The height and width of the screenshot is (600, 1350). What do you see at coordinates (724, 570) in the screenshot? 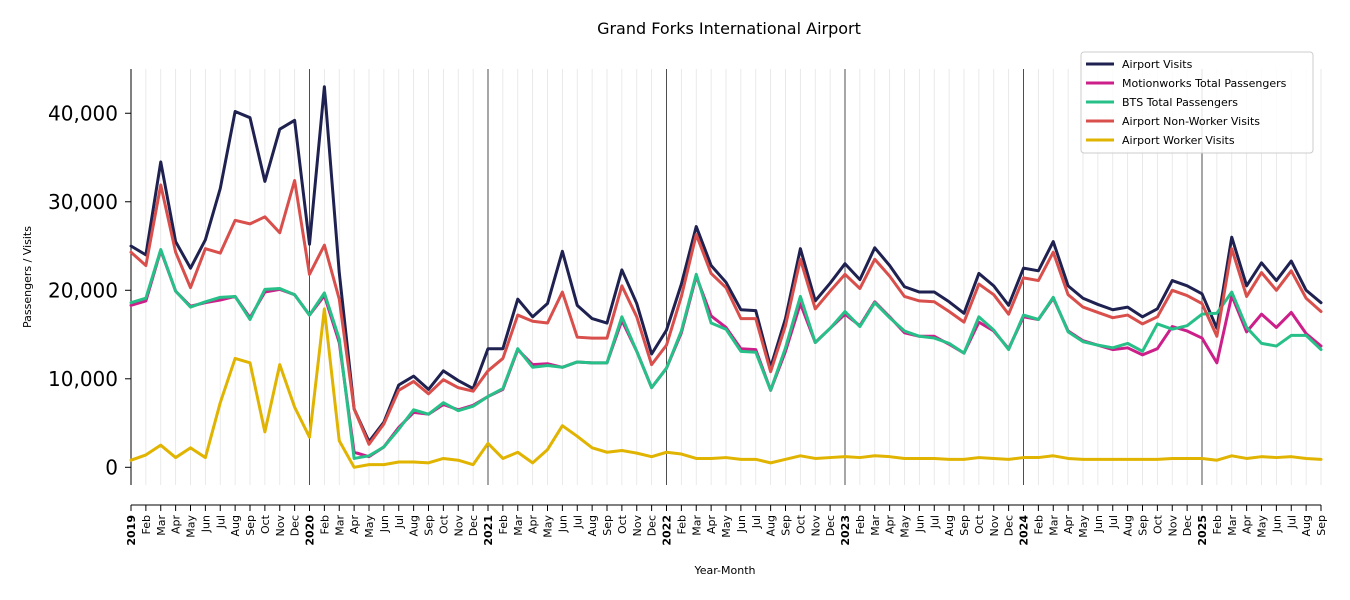
I see `x-axis-label: Year-Month` at bounding box center [724, 570].